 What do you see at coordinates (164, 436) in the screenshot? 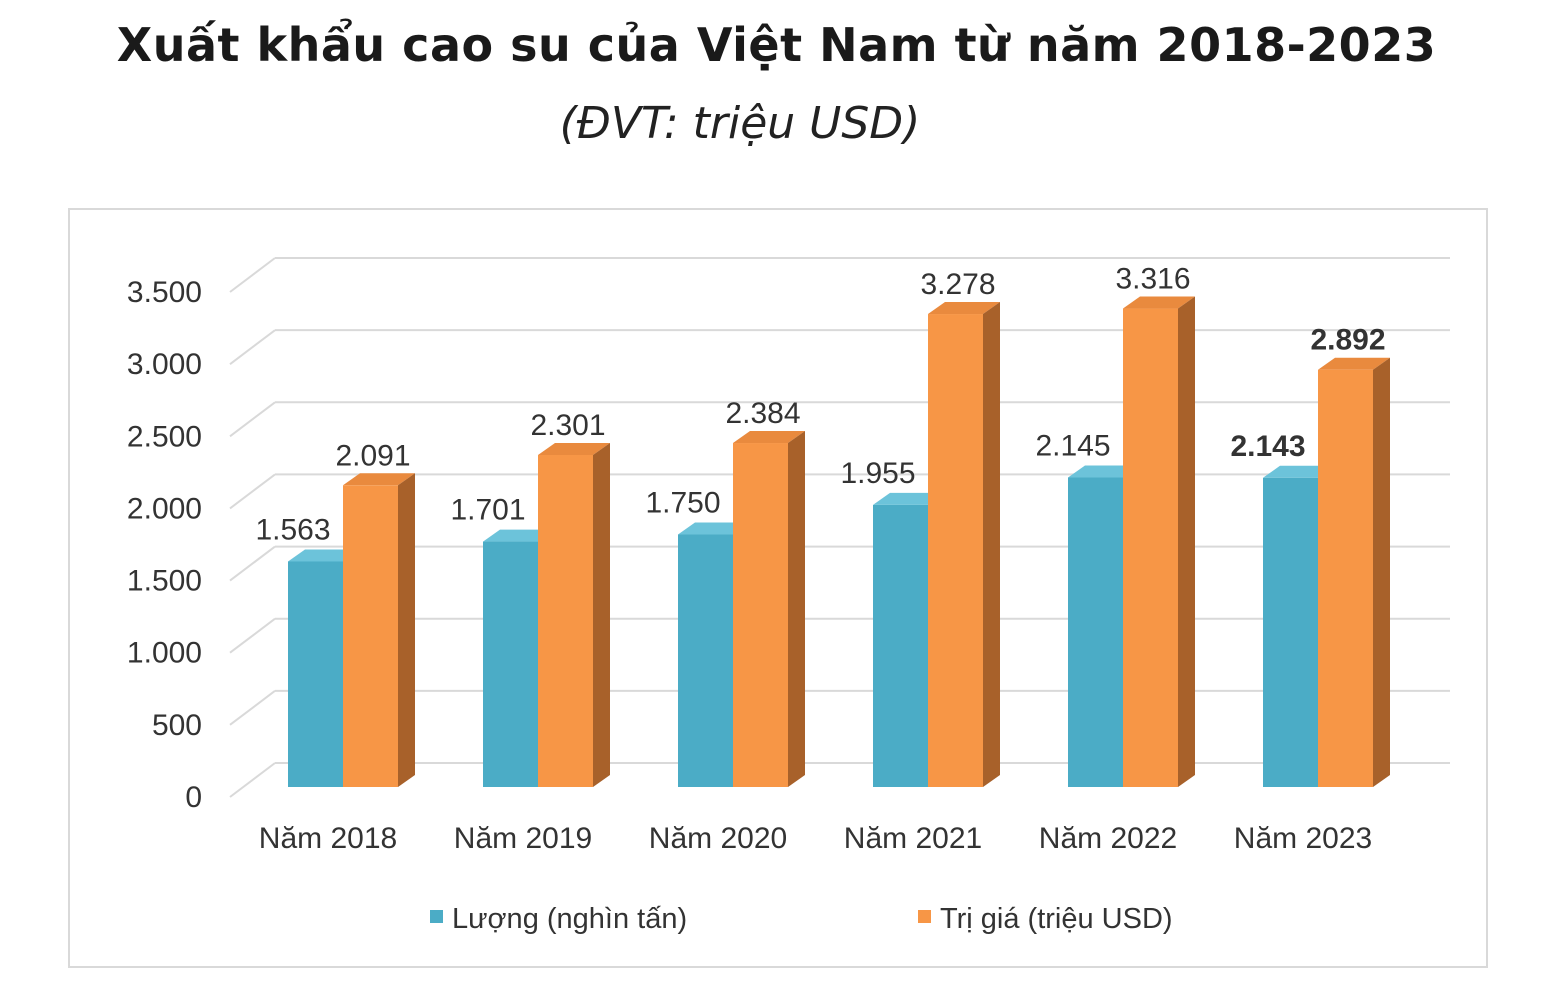
I see `y-tick-label: 2.500` at bounding box center [164, 436].